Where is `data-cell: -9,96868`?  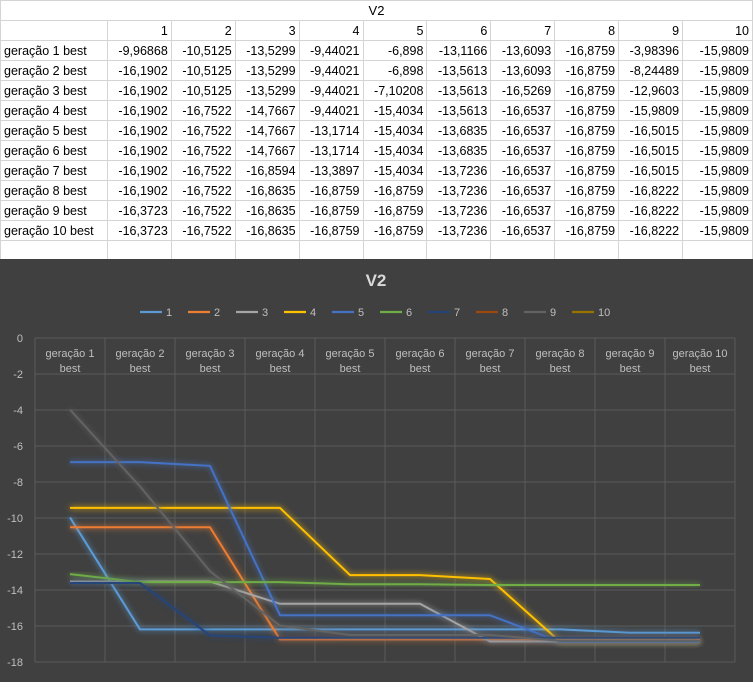 data-cell: -9,96868 is located at coordinates (139, 50).